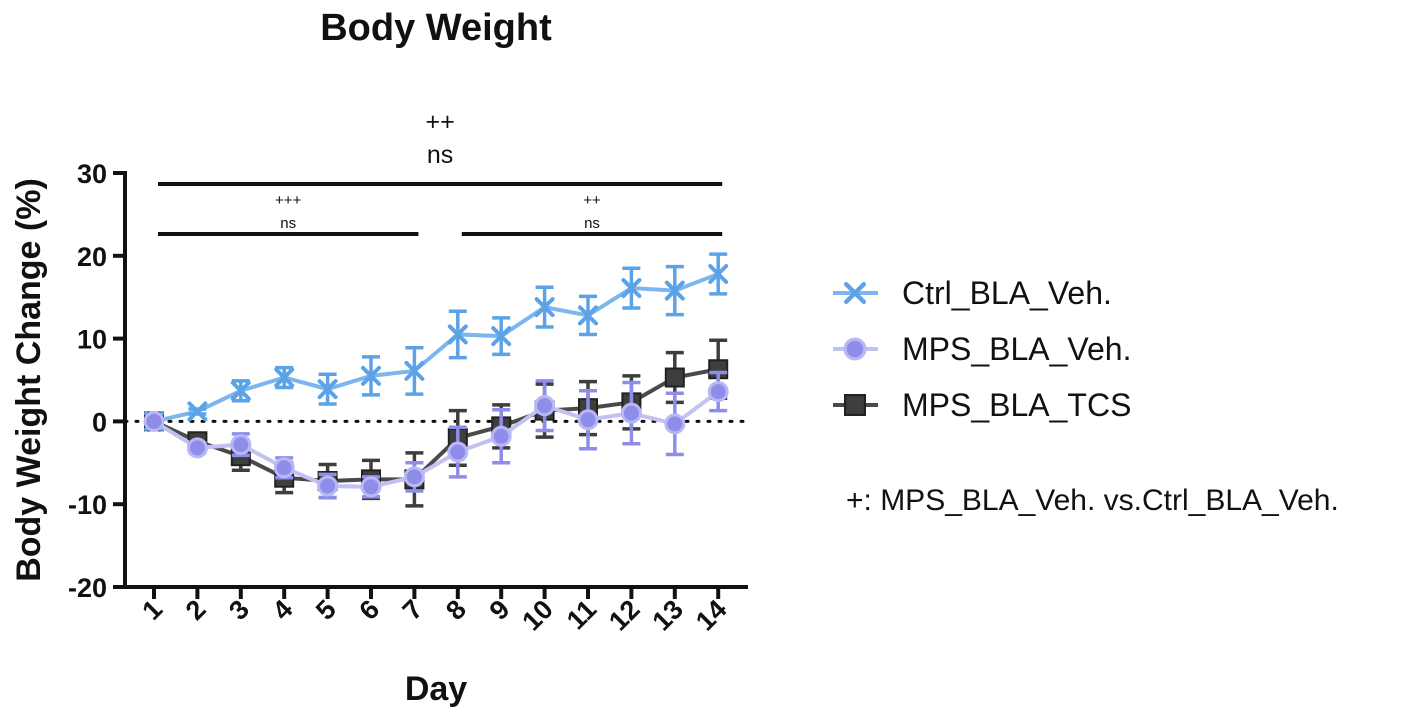 The width and height of the screenshot is (1417, 714). I want to click on legend-item: MPS_BLA_TCS, so click(982, 405).